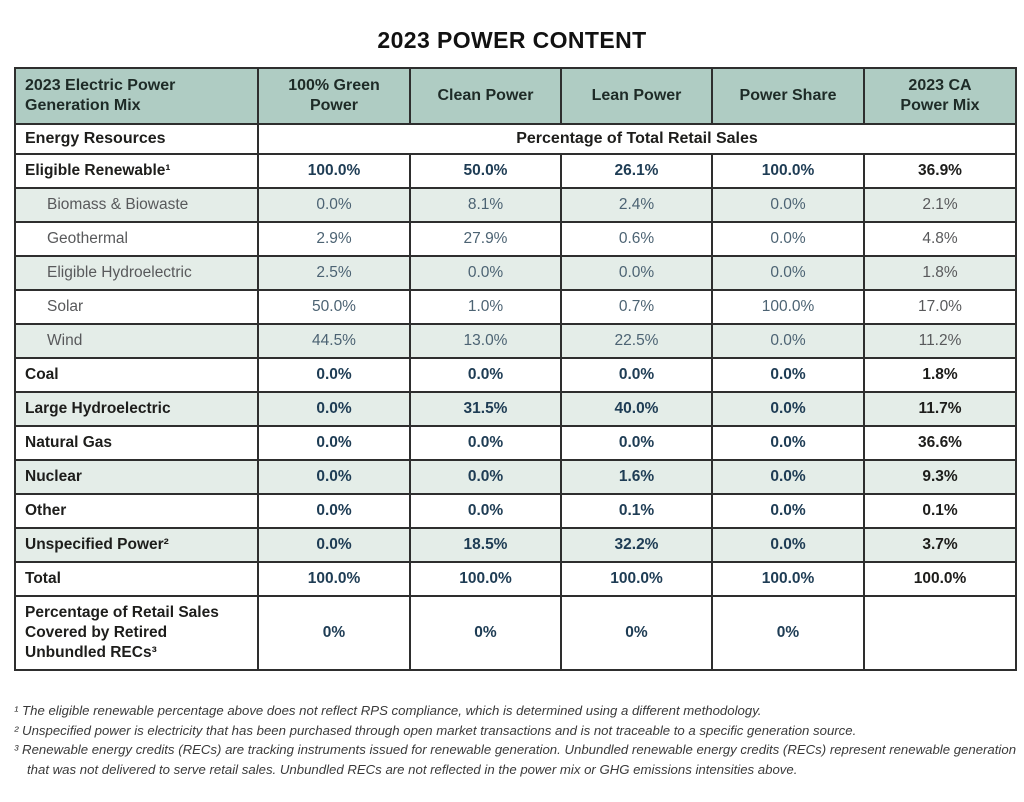 This screenshot has width=1024, height=802. I want to click on row-label: Biomass & Biowaste, so click(136, 205).